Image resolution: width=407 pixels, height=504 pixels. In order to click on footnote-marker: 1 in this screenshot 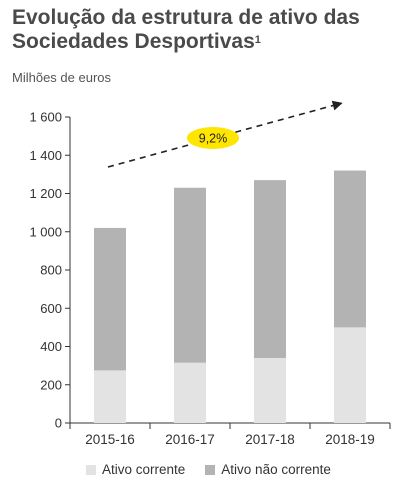, I will do `click(257, 40)`.